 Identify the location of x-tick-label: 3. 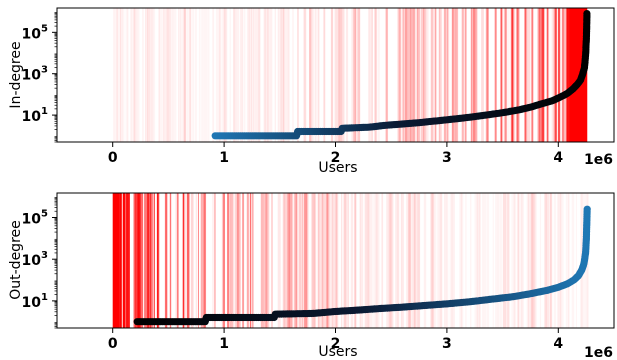
(447, 158).